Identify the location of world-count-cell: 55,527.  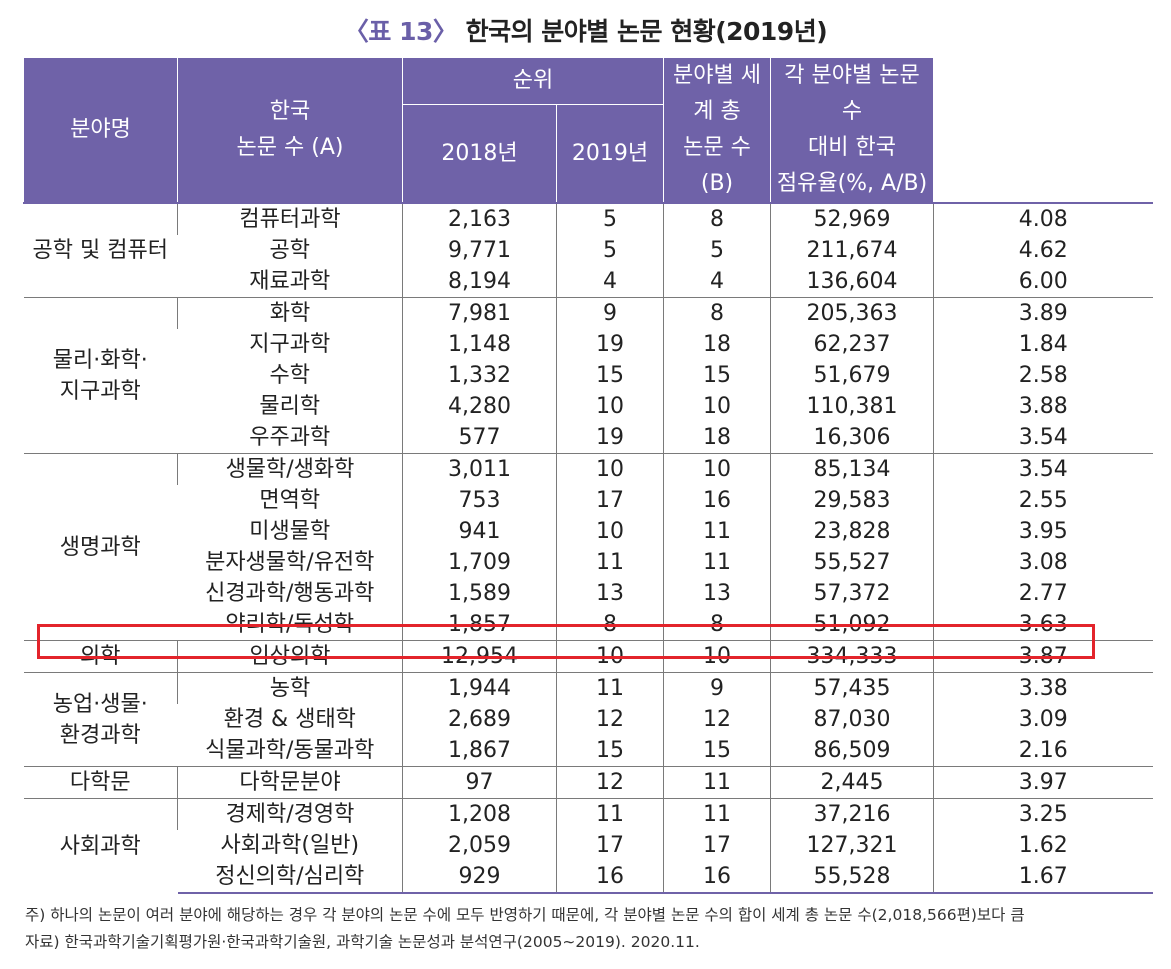
(852, 562).